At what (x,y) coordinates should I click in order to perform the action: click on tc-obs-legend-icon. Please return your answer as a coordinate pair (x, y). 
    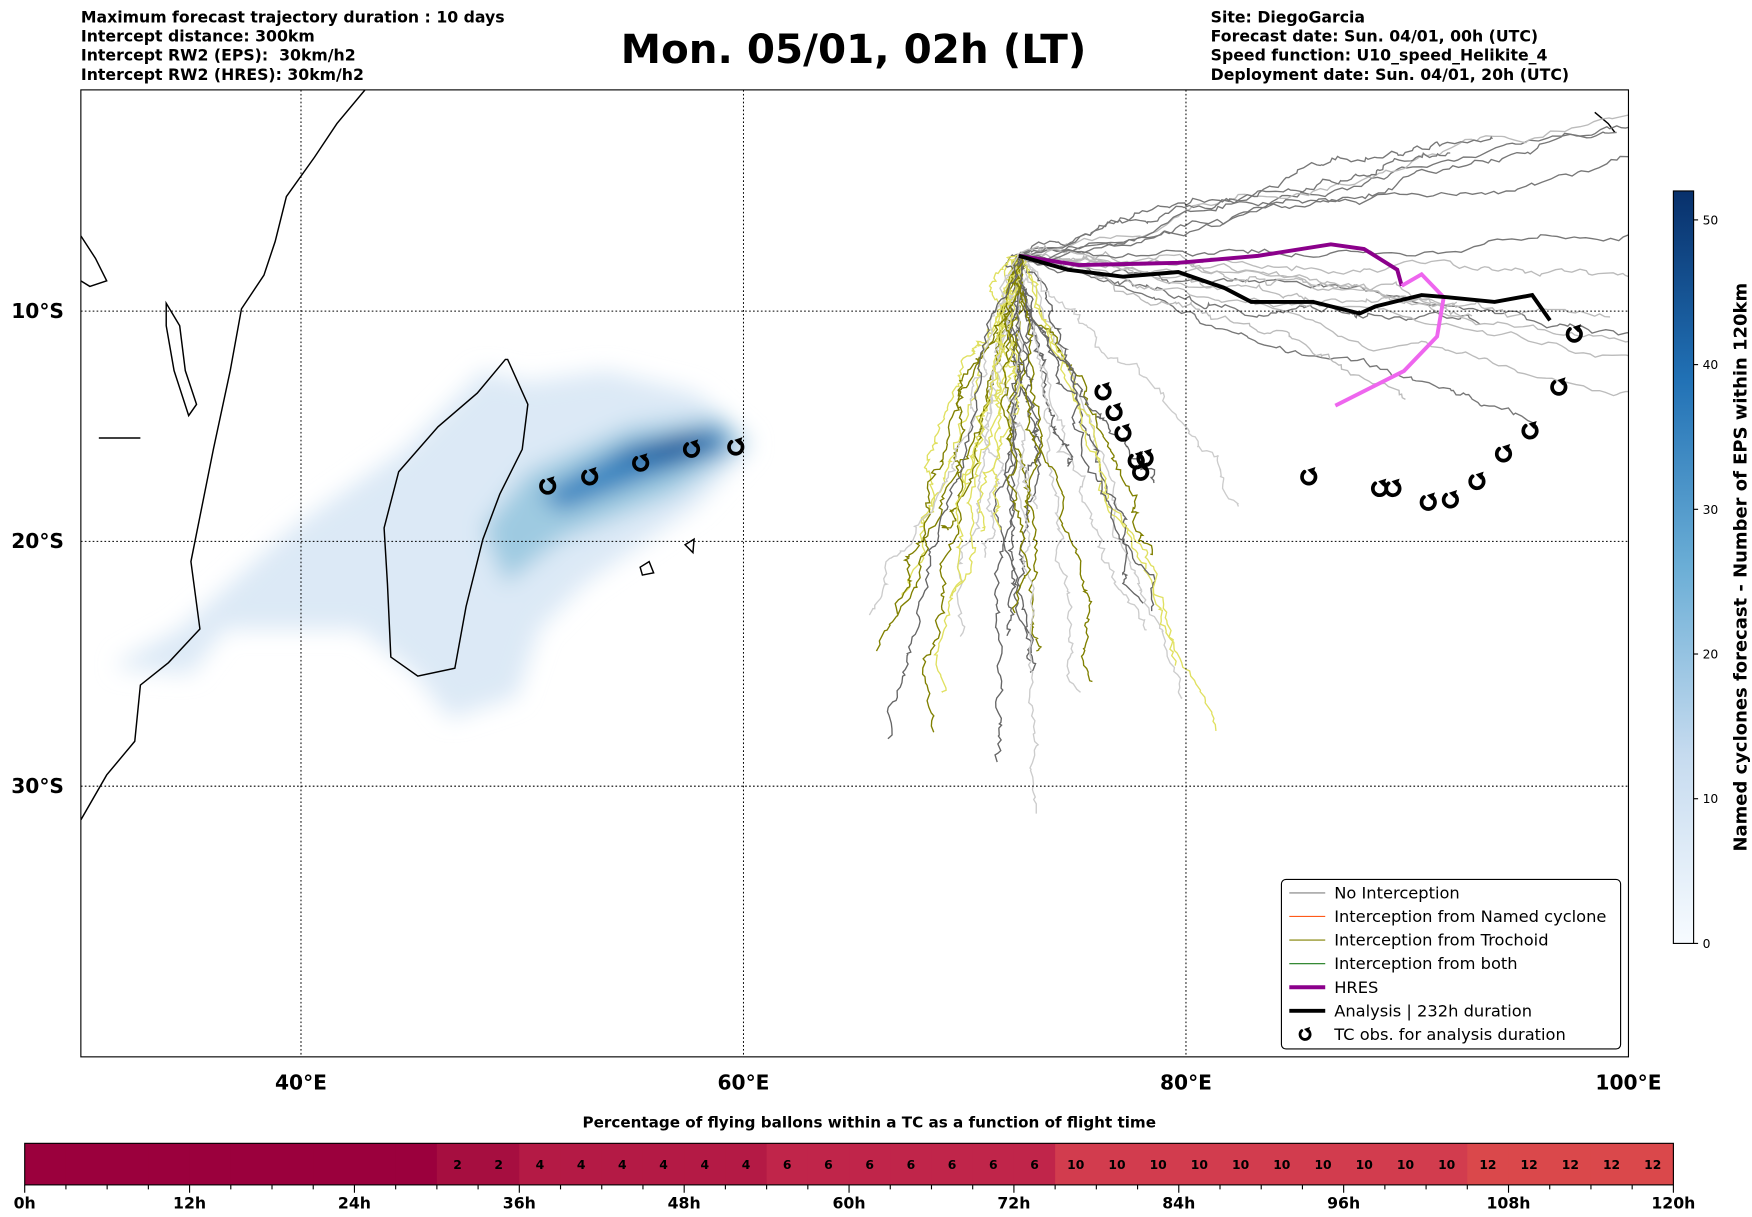
    Looking at the image, I should click on (1305, 1033).